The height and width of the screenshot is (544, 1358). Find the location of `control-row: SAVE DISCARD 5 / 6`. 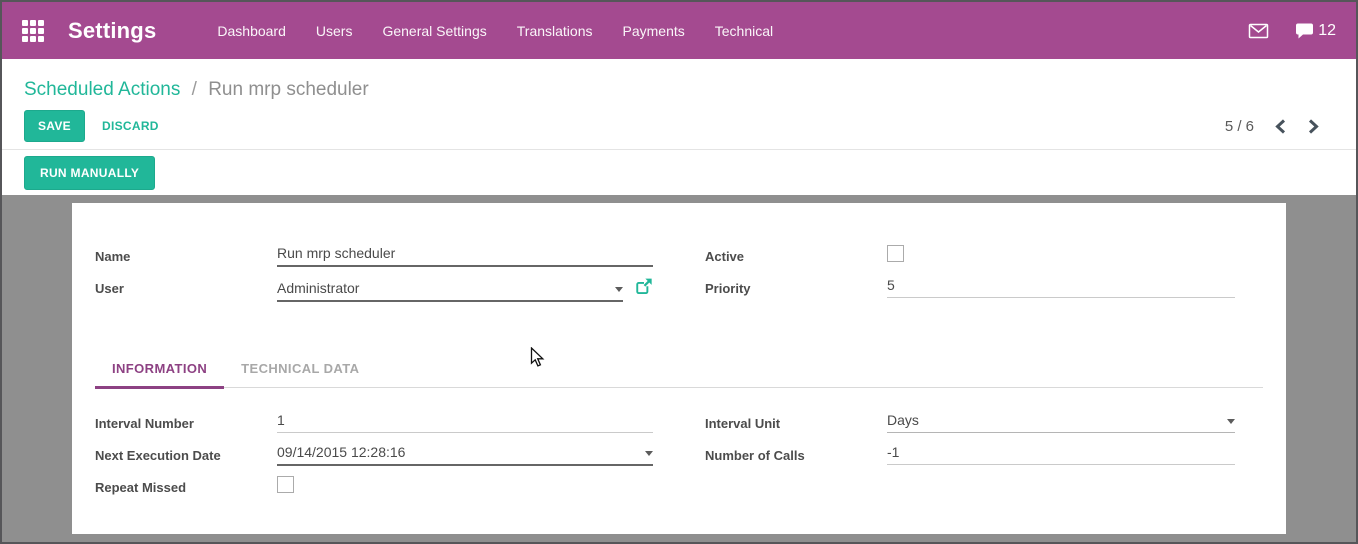

control-row: SAVE DISCARD 5 / 6 is located at coordinates (679, 126).